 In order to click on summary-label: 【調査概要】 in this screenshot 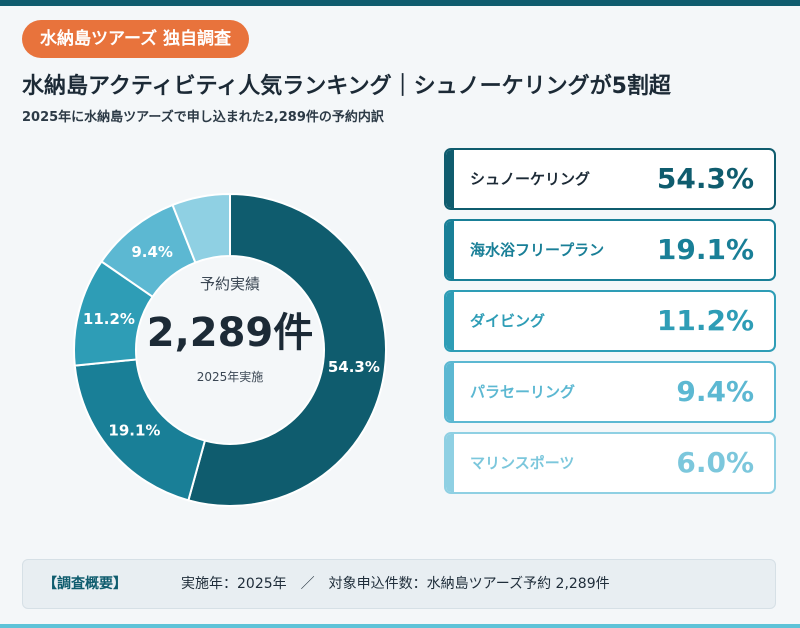, I will do `click(85, 584)`.